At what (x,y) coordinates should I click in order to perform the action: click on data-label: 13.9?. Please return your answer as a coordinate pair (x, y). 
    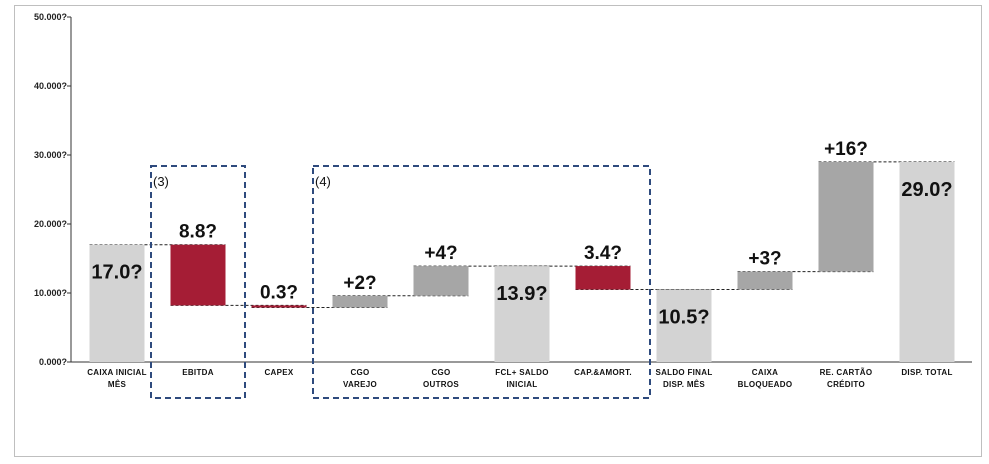
    Looking at the image, I should click on (521, 294).